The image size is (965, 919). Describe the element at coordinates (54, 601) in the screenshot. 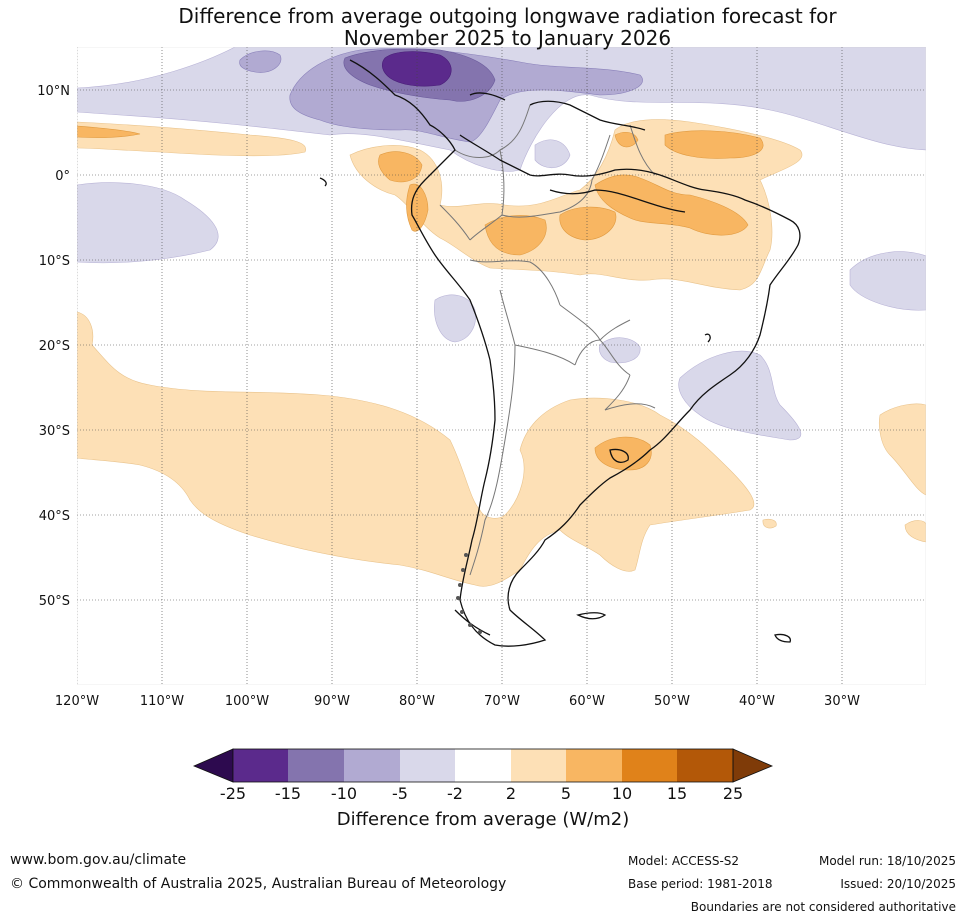

I see `lat-label: 50°S` at that location.